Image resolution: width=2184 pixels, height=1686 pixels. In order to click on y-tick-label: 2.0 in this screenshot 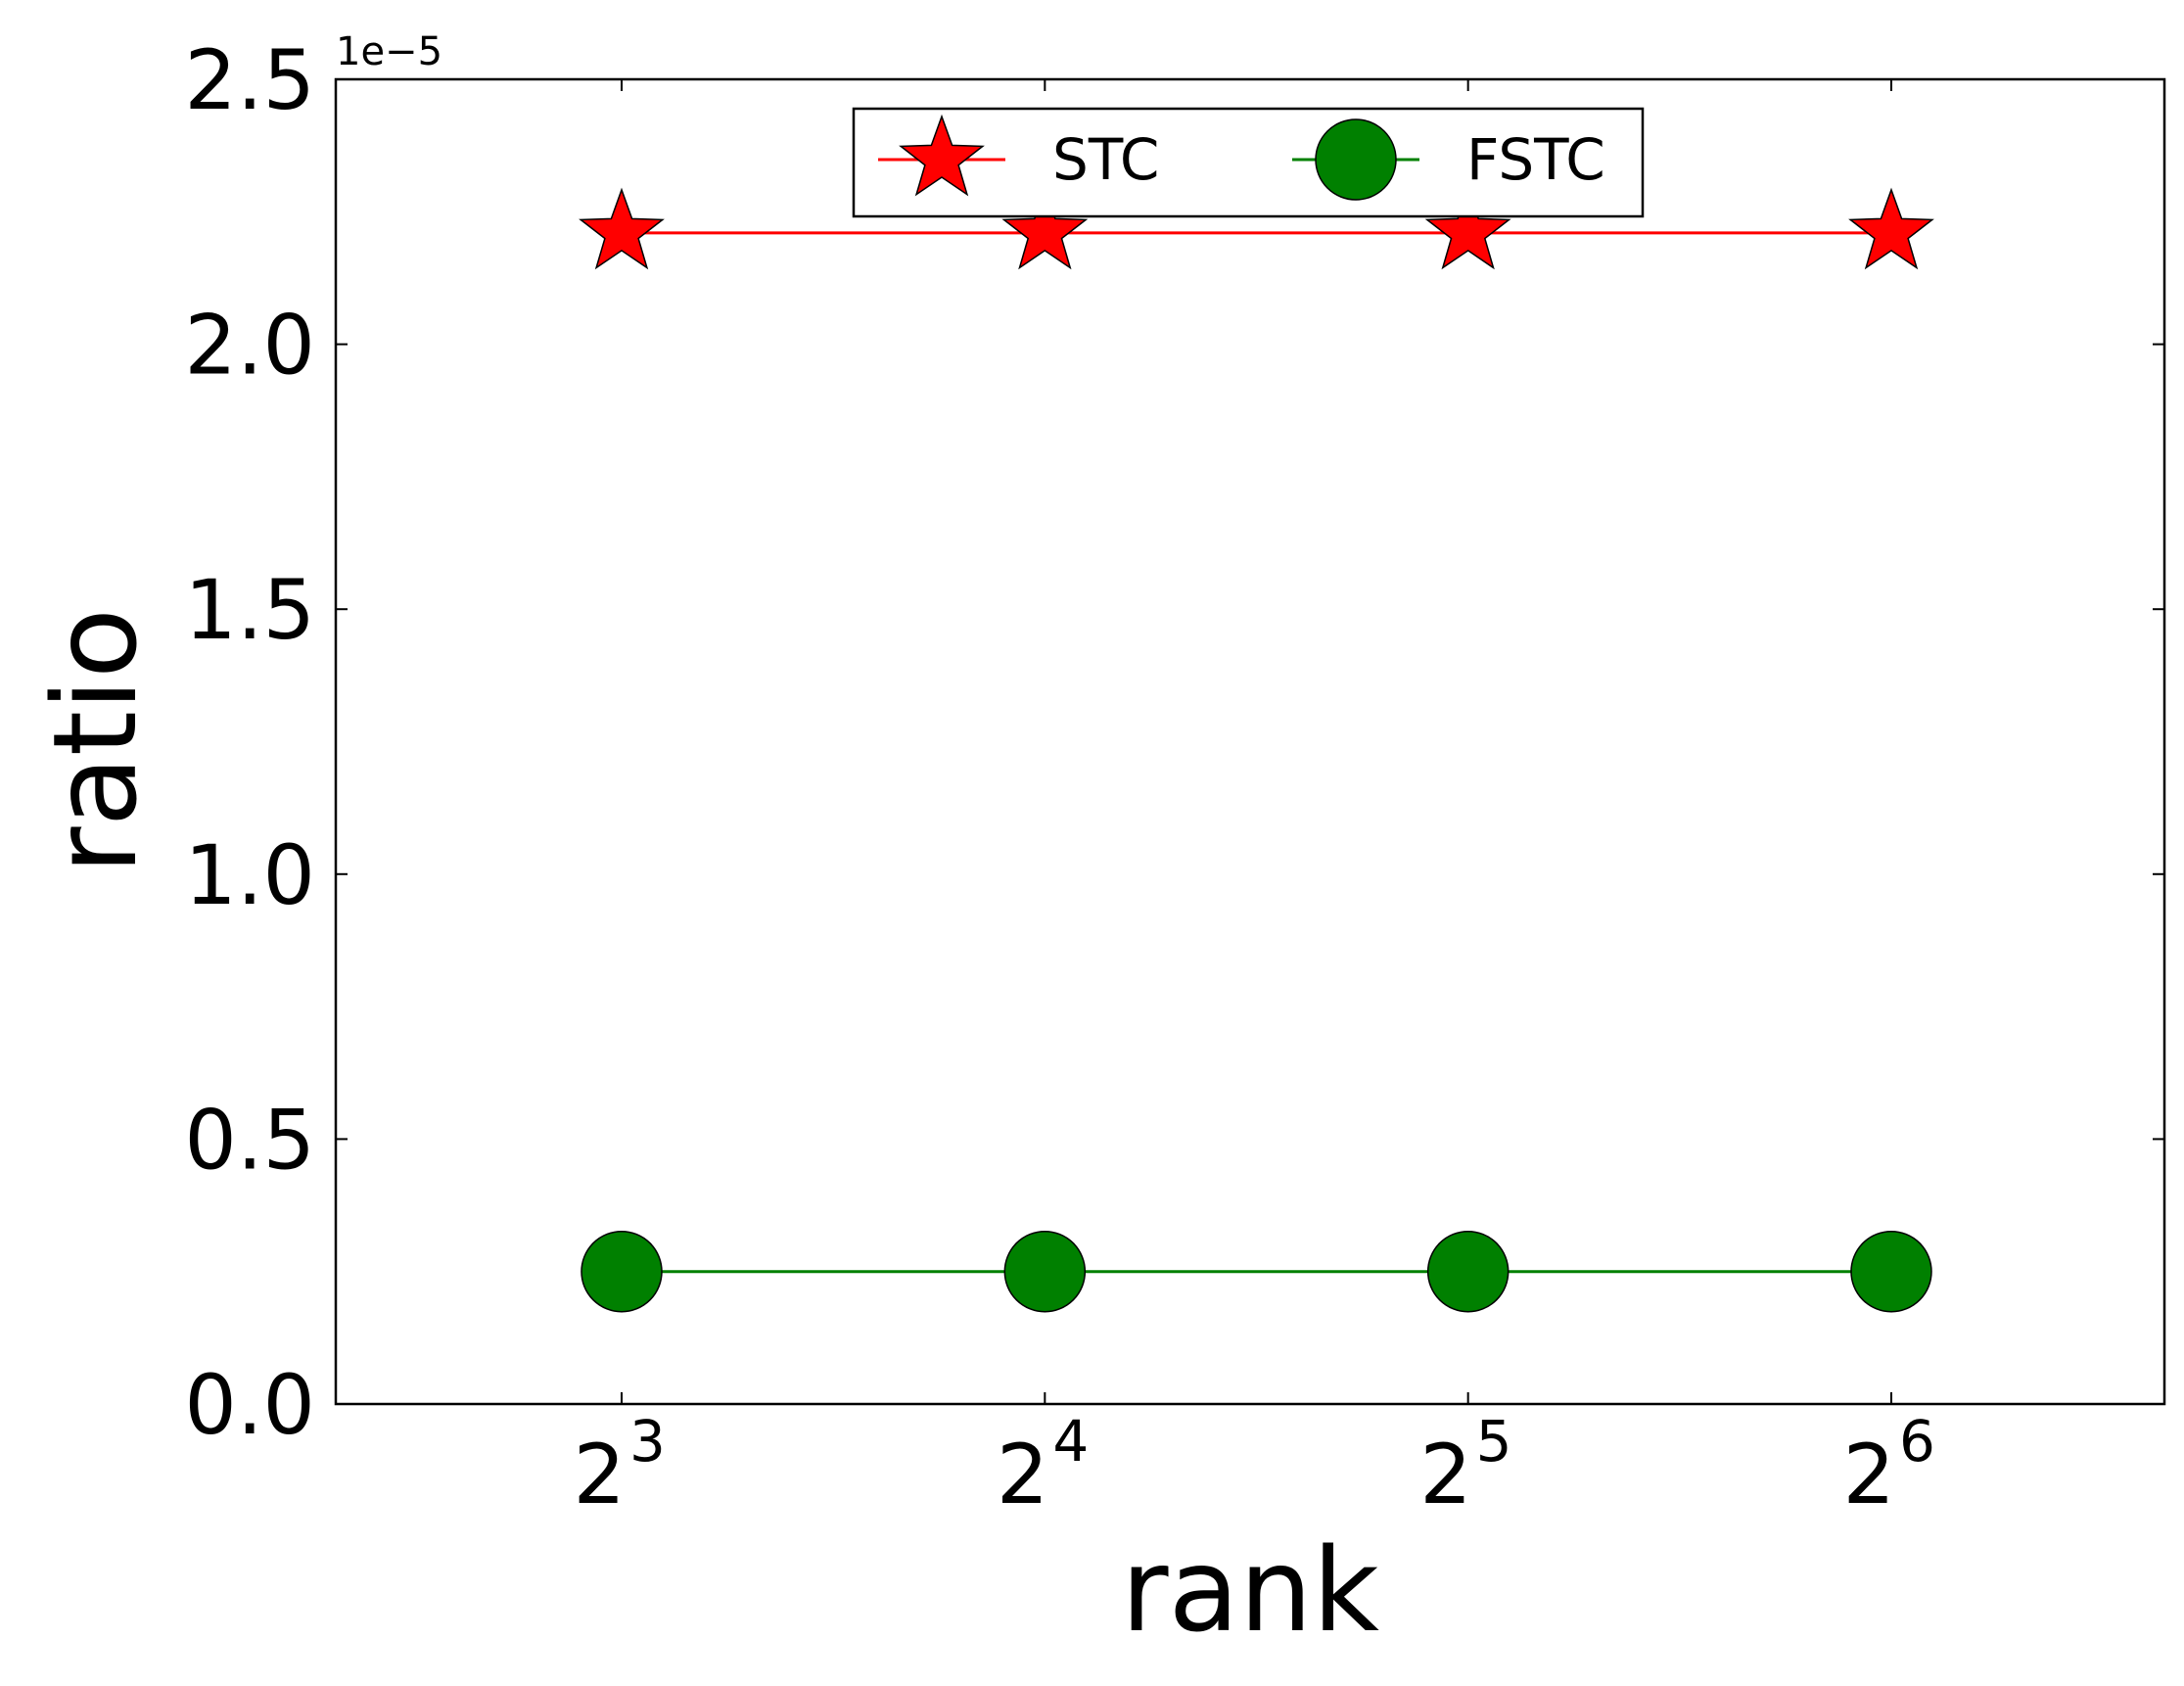, I will do `click(249, 346)`.